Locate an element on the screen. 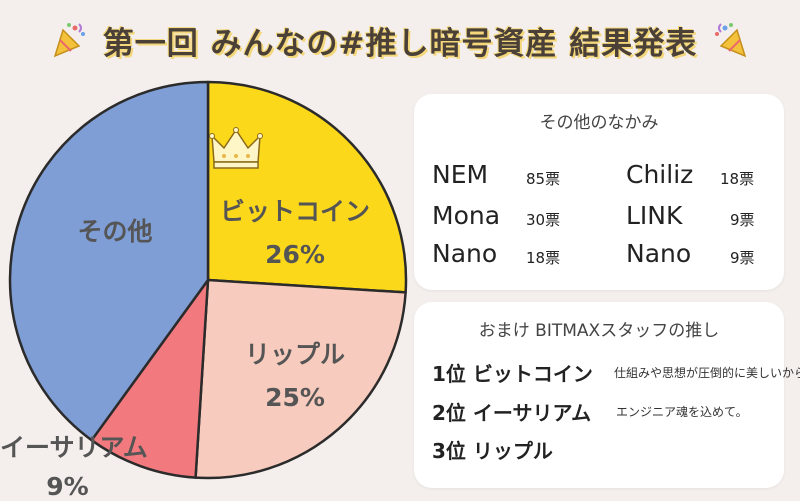 The image size is (800, 501). others-panel-title: その他のなかみ is located at coordinates (599, 123).